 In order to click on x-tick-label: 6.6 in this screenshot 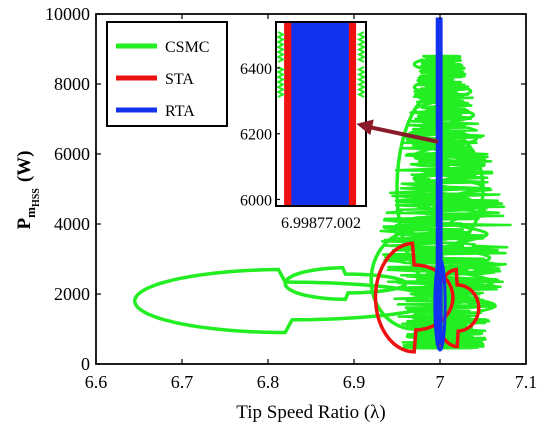, I will do `click(96, 382)`.